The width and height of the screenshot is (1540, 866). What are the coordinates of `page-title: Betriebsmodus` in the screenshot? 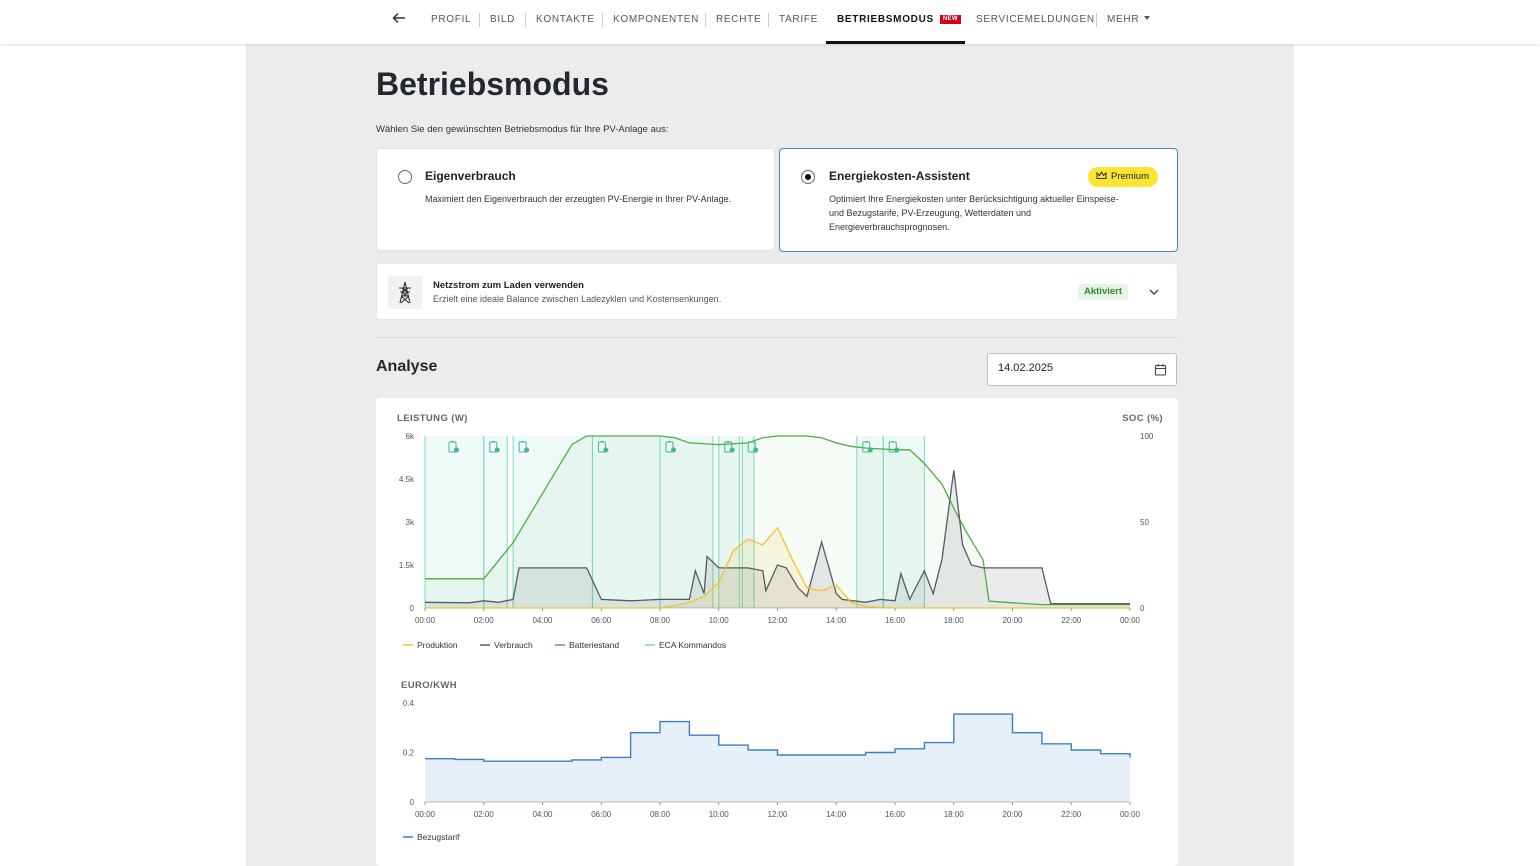 It's located at (492, 84).